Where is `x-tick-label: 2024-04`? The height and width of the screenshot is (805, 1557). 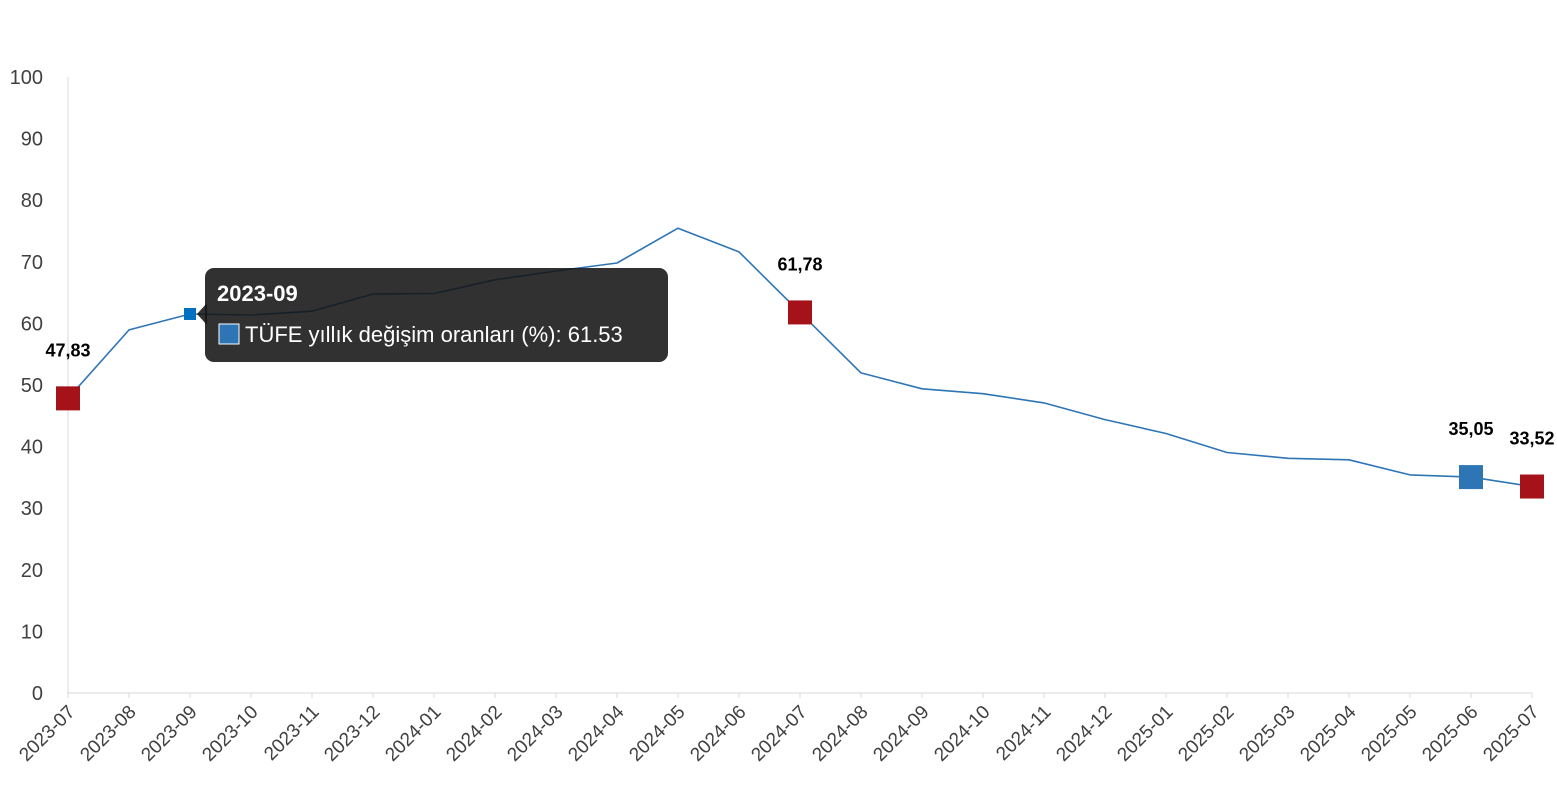
x-tick-label: 2024-04 is located at coordinates (596, 733).